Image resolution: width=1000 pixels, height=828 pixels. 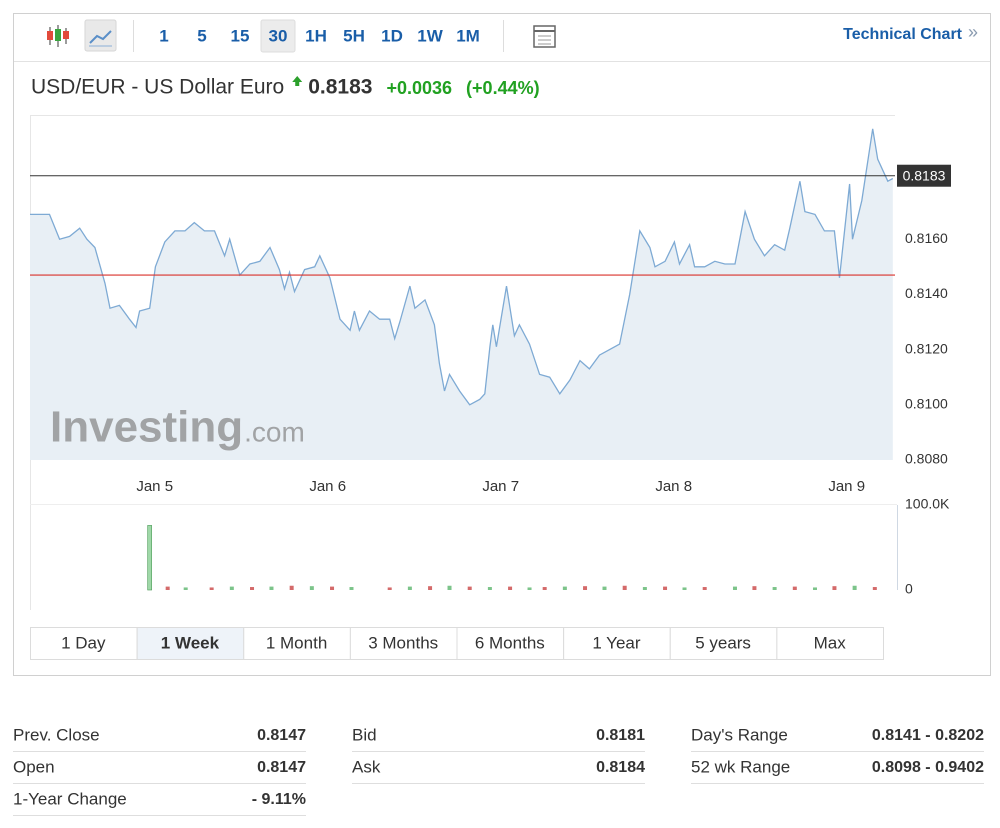 What do you see at coordinates (926, 293) in the screenshot?
I see `y-tick-label: 0.8140` at bounding box center [926, 293].